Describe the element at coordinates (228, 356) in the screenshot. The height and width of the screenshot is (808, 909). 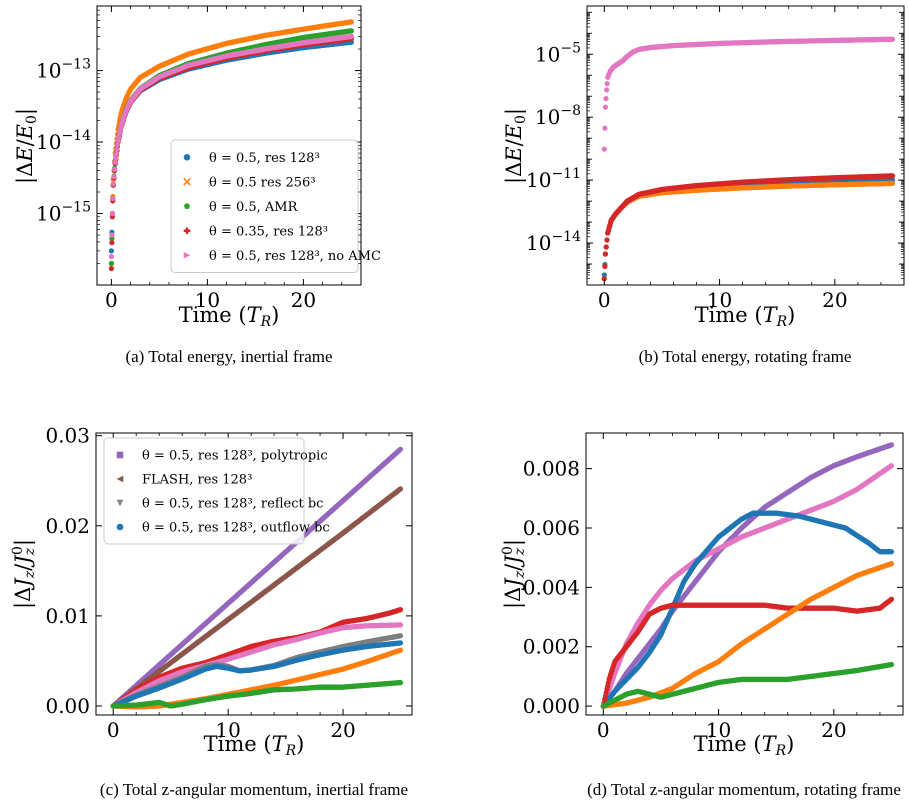
I see `caption-a: (a) Total energy, inertial frame` at that location.